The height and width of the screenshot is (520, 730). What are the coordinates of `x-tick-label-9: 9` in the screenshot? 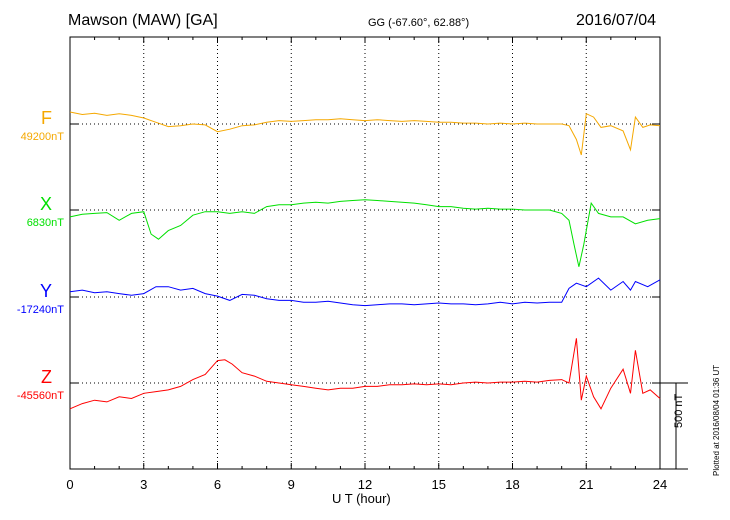 It's located at (291, 484).